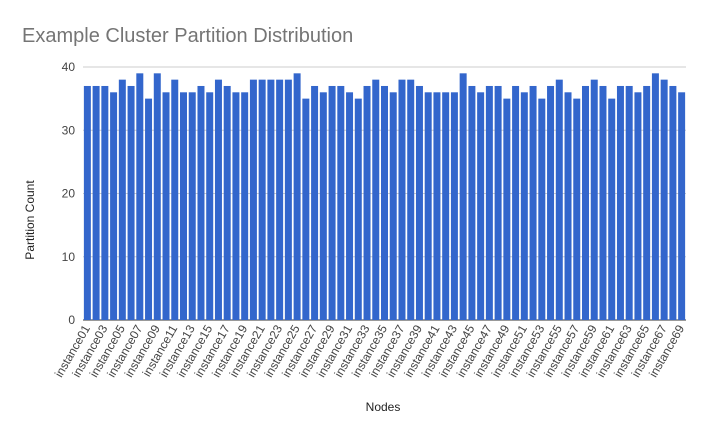  Describe the element at coordinates (187, 36) in the screenshot. I see `chart-title: Example Cluster Partition Distribution` at that location.